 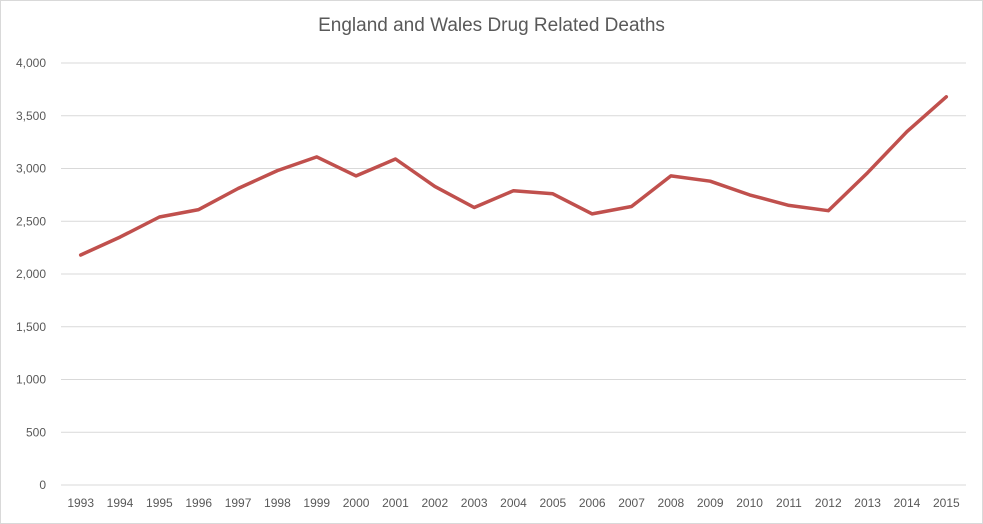 What do you see at coordinates (491, 25) in the screenshot?
I see `chart-title: England and Wales Drug Related Deaths` at bounding box center [491, 25].